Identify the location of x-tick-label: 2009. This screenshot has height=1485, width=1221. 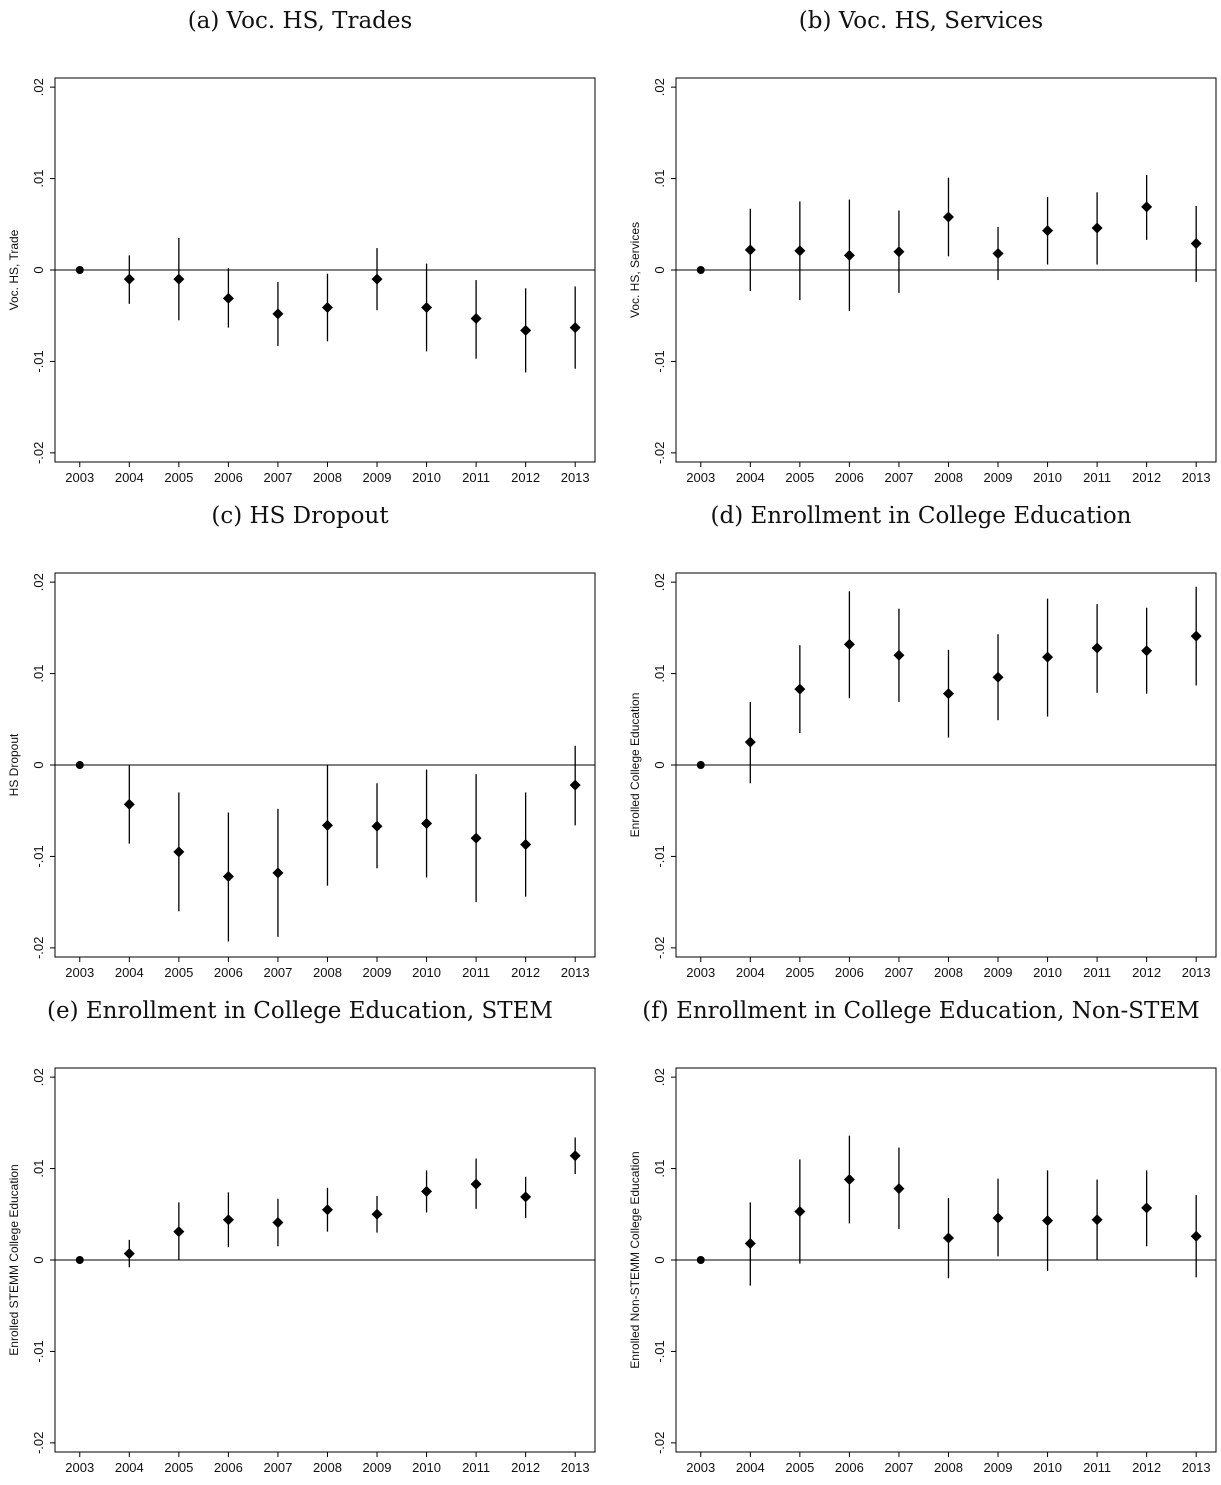
(998, 1467).